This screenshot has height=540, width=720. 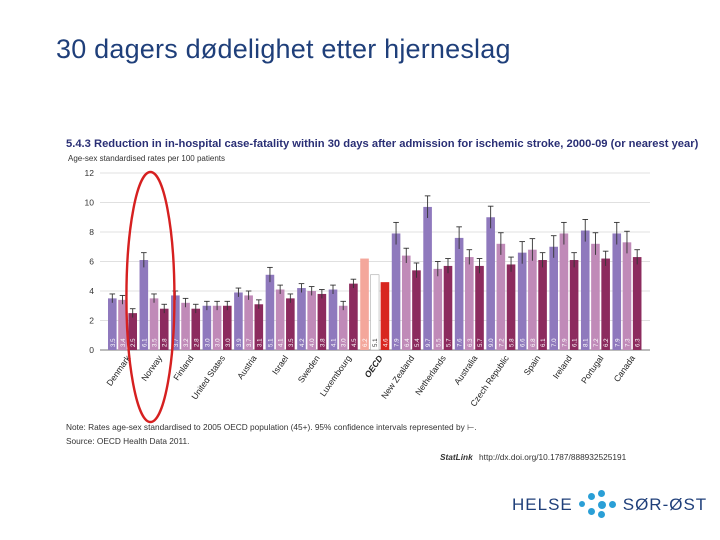 What do you see at coordinates (533, 342) in the screenshot?
I see `bar-value-label: 6.8` at bounding box center [533, 342].